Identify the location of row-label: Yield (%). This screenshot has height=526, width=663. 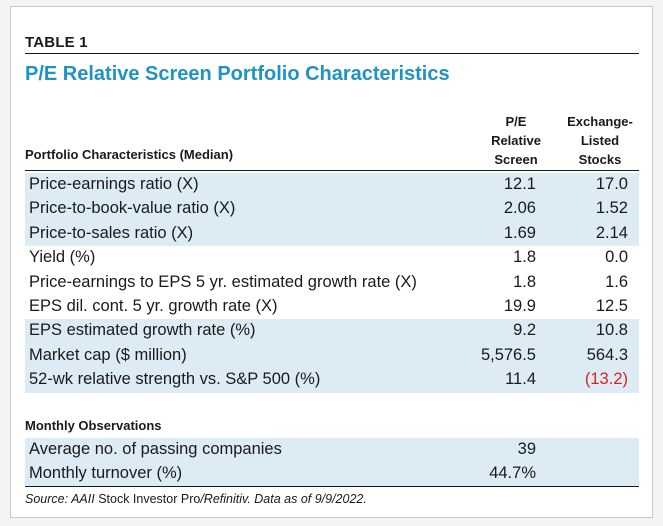
(62, 257).